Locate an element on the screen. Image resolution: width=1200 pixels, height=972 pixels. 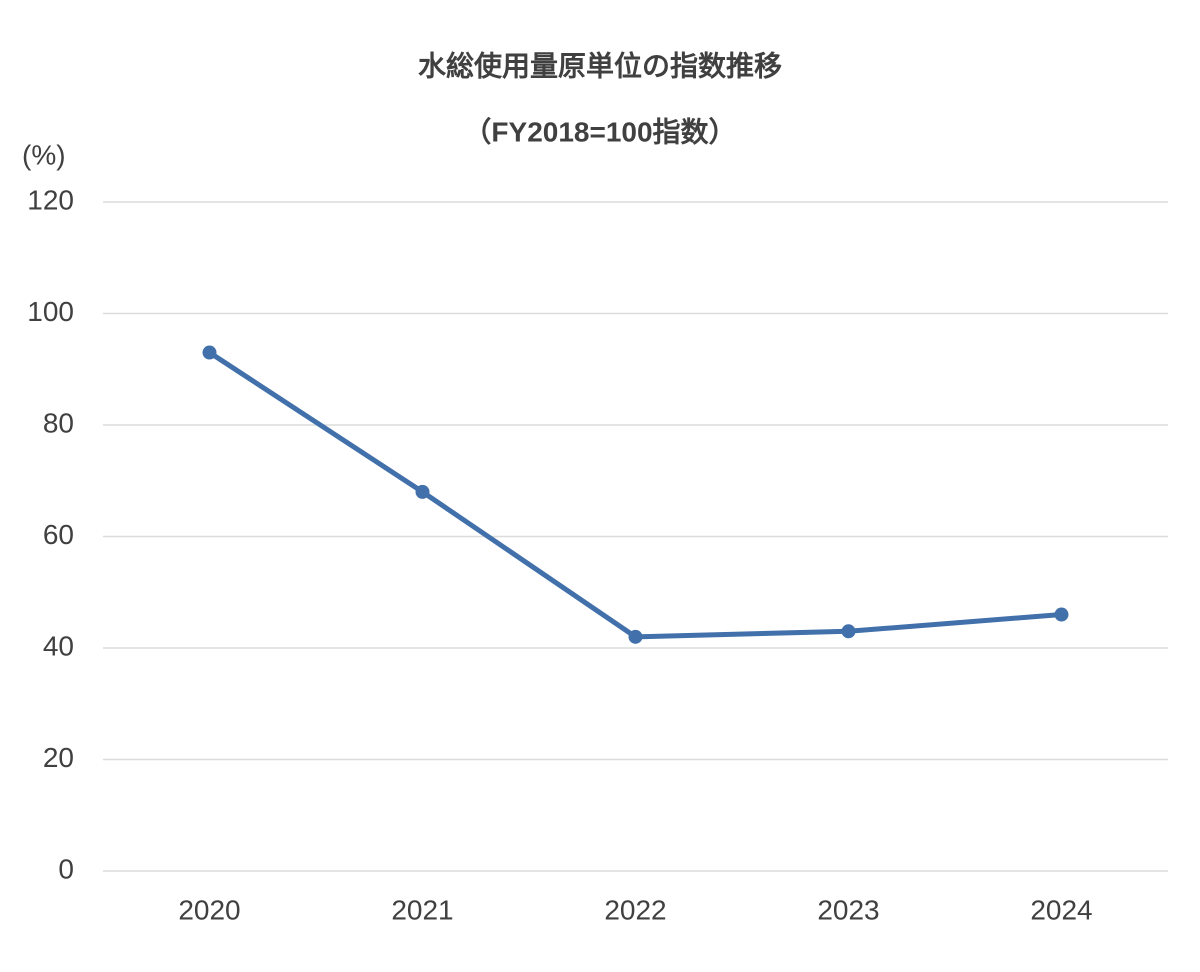
y-tick-label: 120 is located at coordinates (50, 199).